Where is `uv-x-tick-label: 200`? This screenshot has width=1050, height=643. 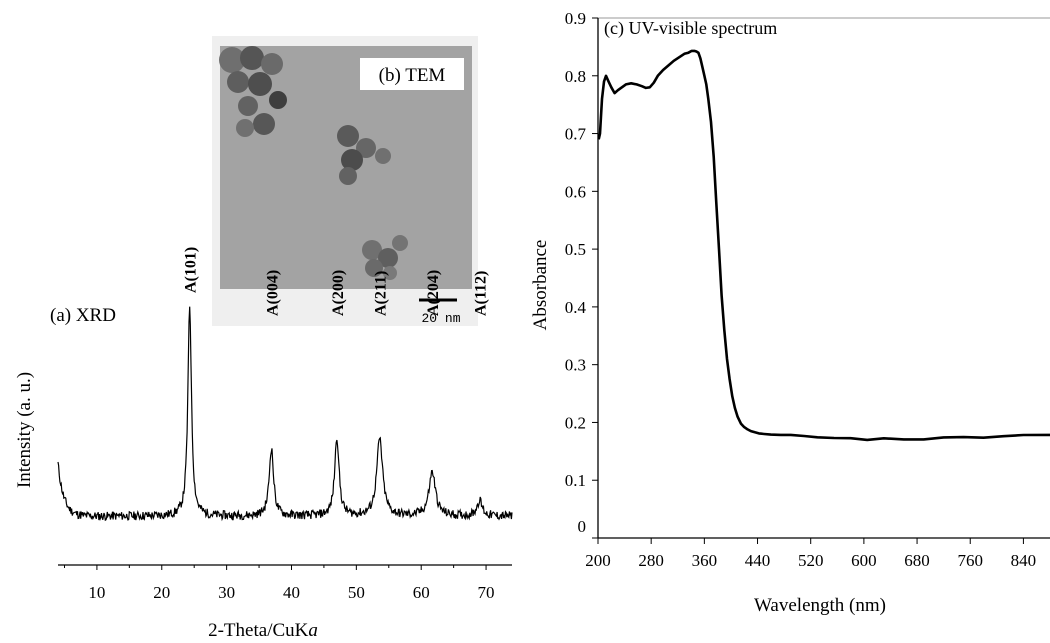 uv-x-tick-label: 200 is located at coordinates (598, 560).